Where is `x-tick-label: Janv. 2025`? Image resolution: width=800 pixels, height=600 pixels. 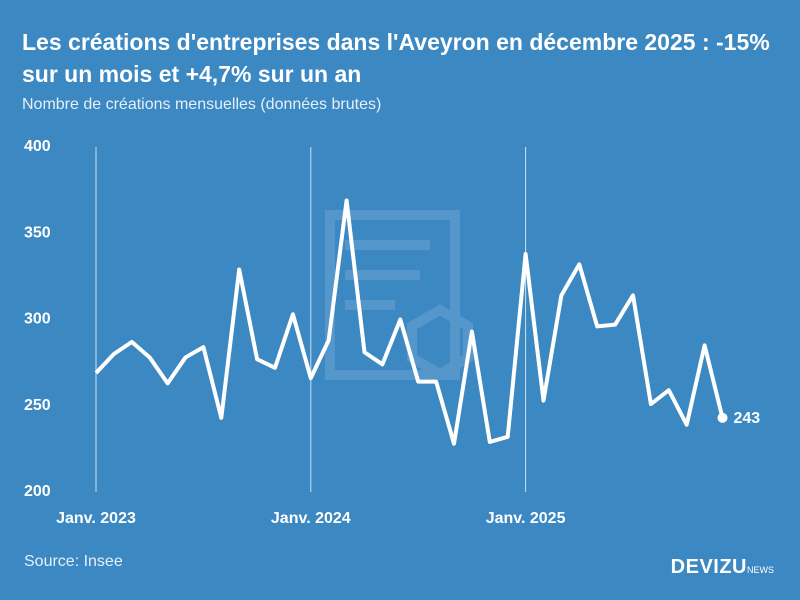
x-tick-label: Janv. 2025 is located at coordinates (526, 518).